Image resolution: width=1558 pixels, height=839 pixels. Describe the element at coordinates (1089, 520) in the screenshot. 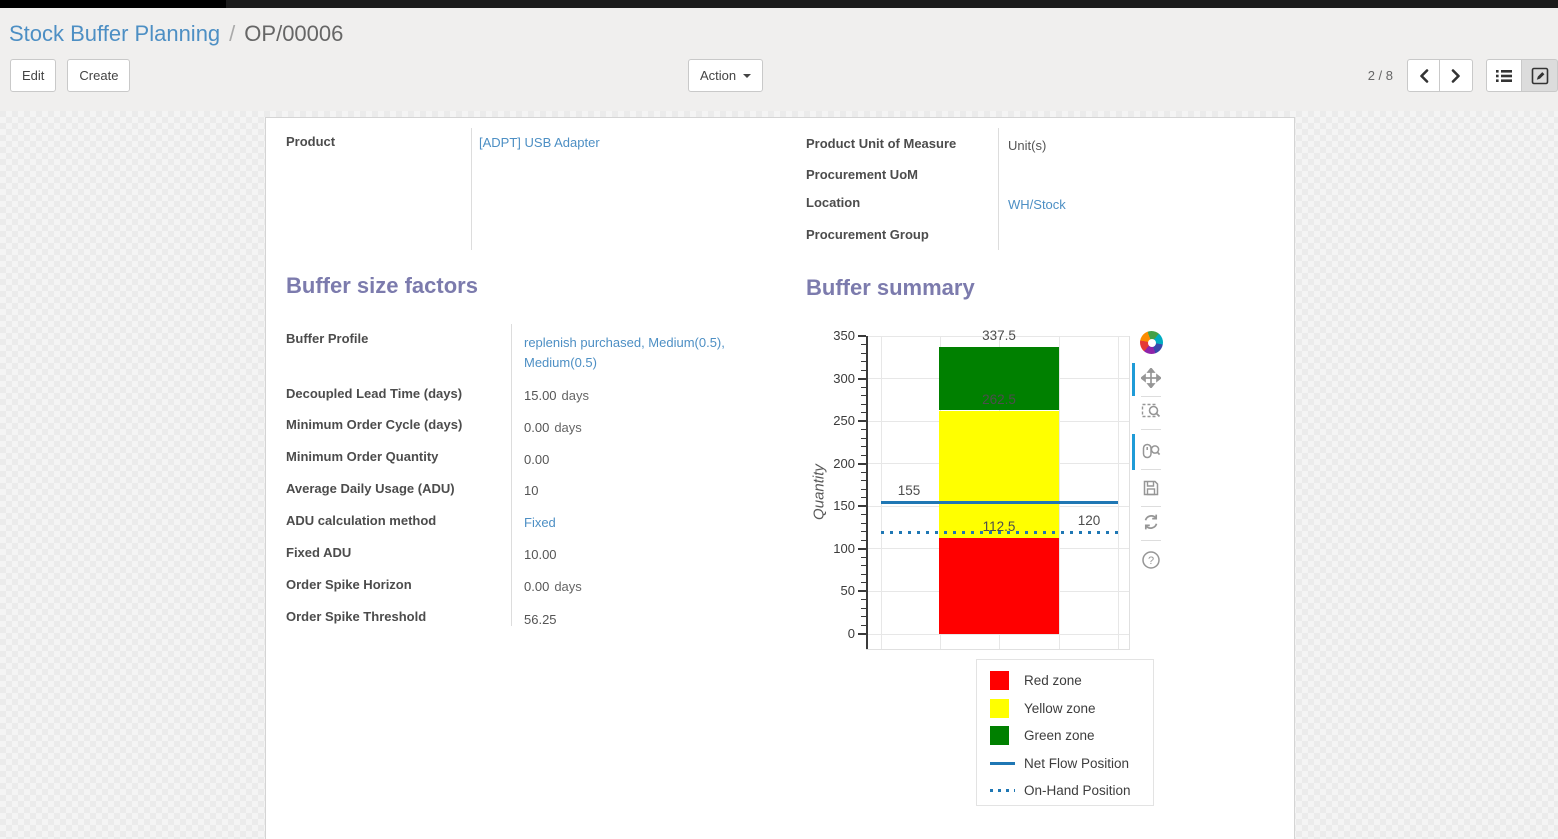

I see `chart-annotation: 120` at that location.